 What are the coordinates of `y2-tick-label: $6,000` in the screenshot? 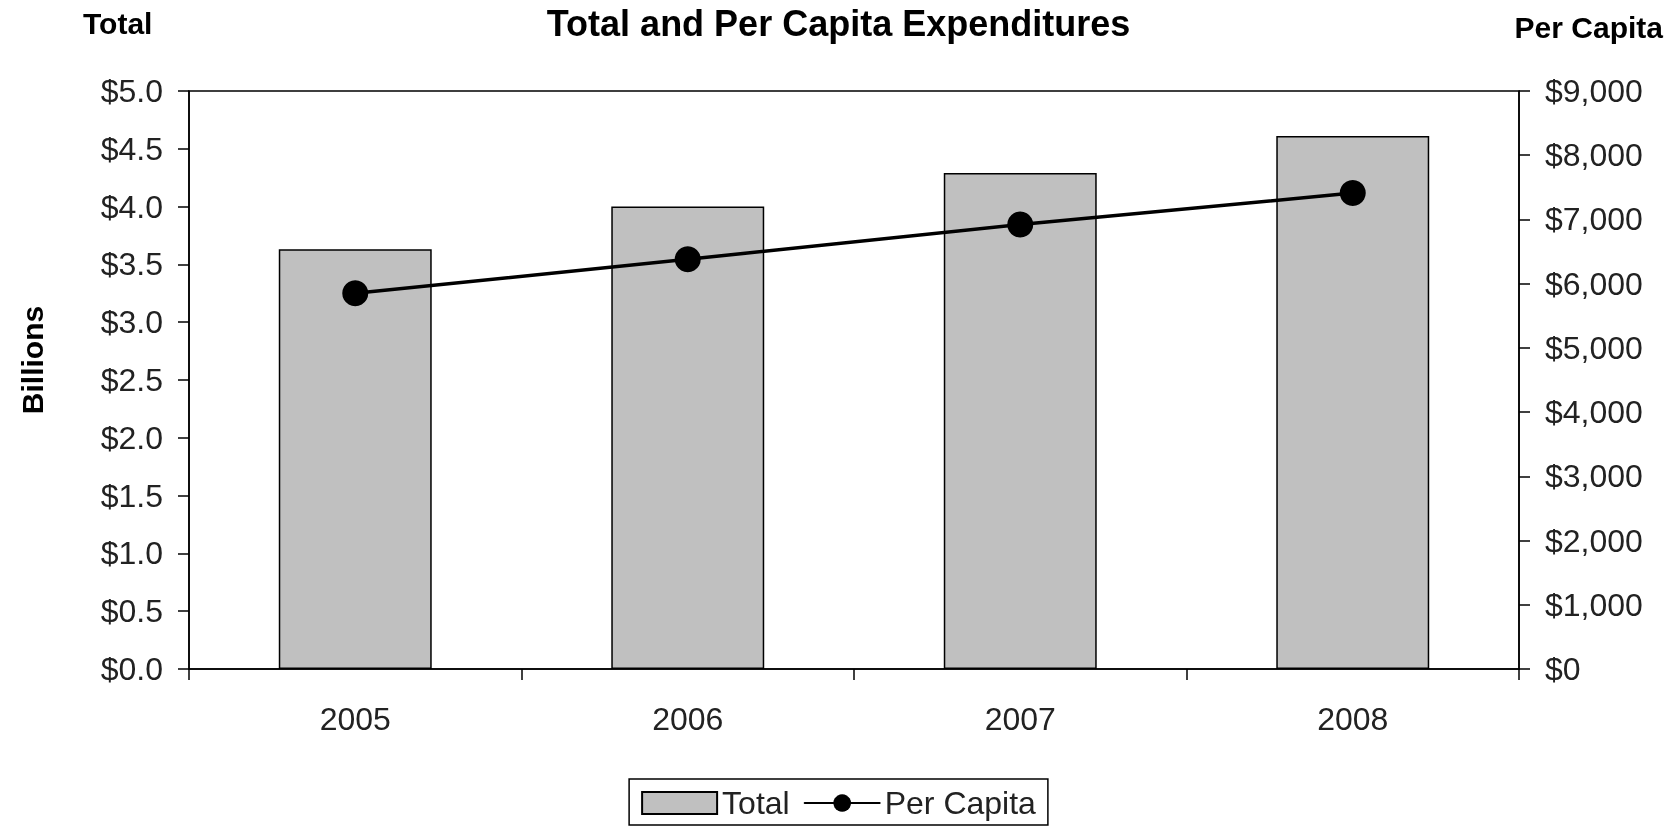 It's located at (1594, 283).